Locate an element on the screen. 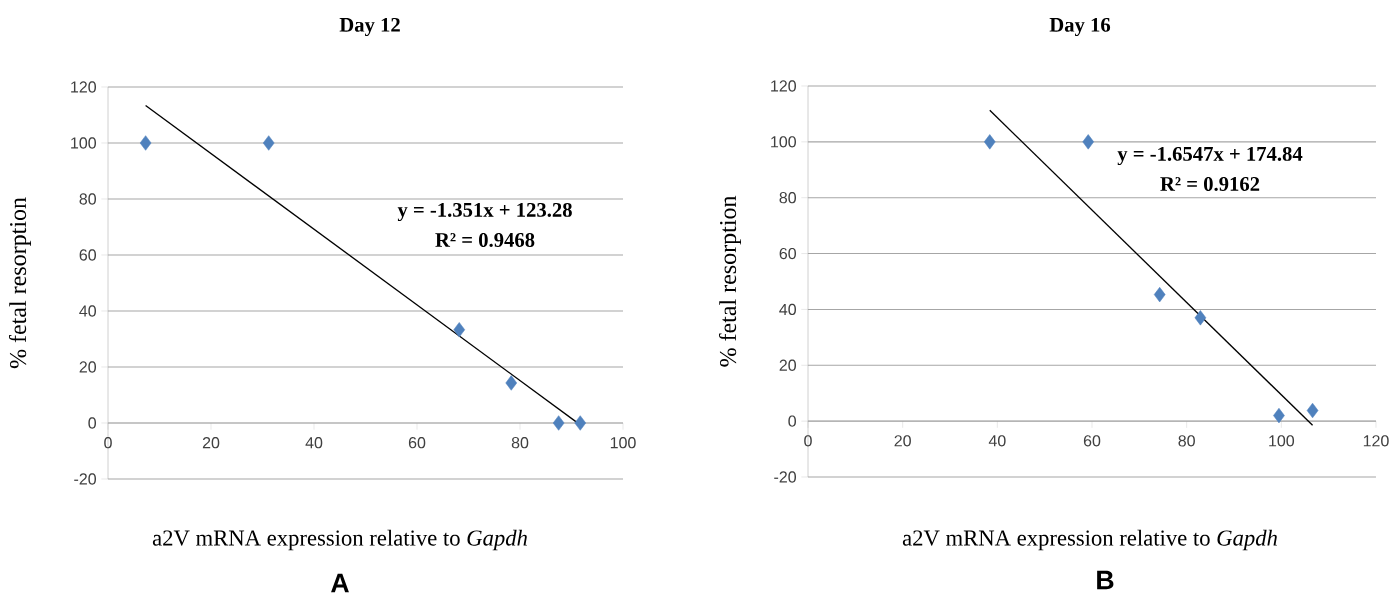  text: B is located at coordinates (1105, 580).